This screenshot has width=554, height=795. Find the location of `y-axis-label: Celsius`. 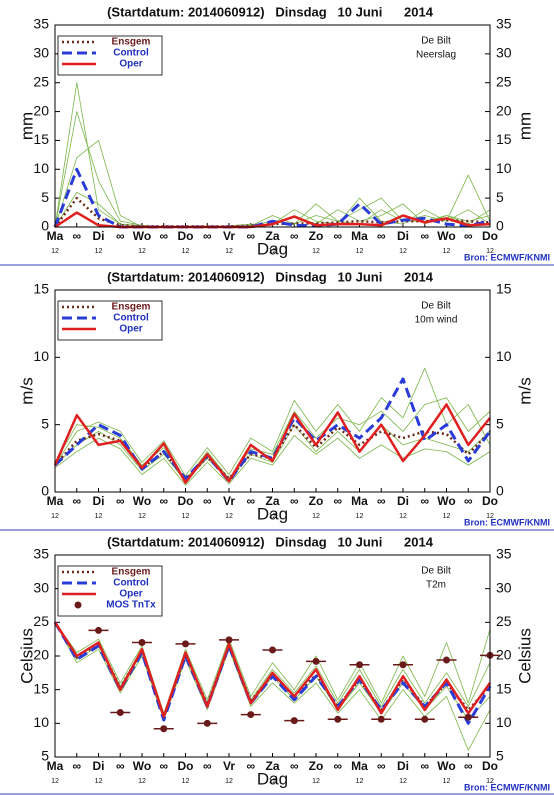

y-axis-label: Celsius is located at coordinates (26, 656).